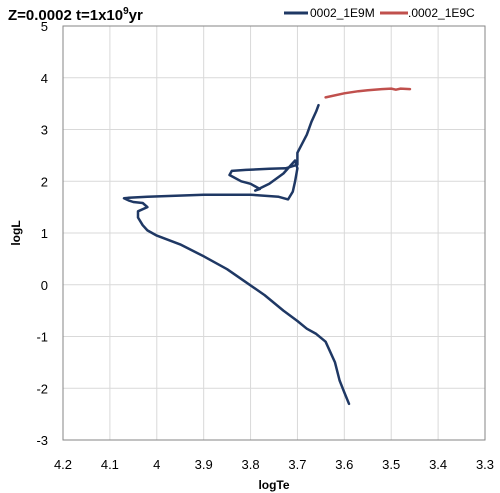 Image resolution: width=500 pixels, height=493 pixels. Describe the element at coordinates (44, 78) in the screenshot. I see `y-tick-label: 4` at that location.